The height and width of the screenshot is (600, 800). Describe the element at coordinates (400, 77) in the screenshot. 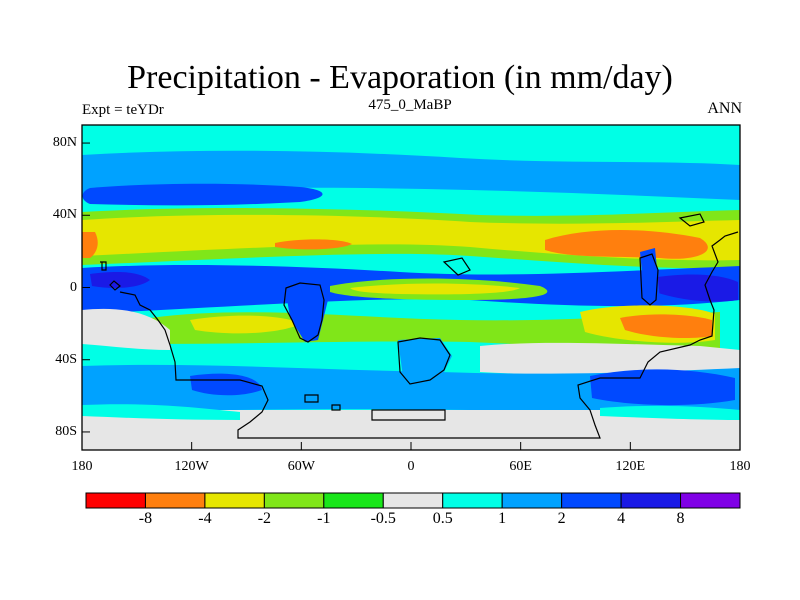

I see `plot-title: Precipitation - Evaporation (in mm/day)` at that location.